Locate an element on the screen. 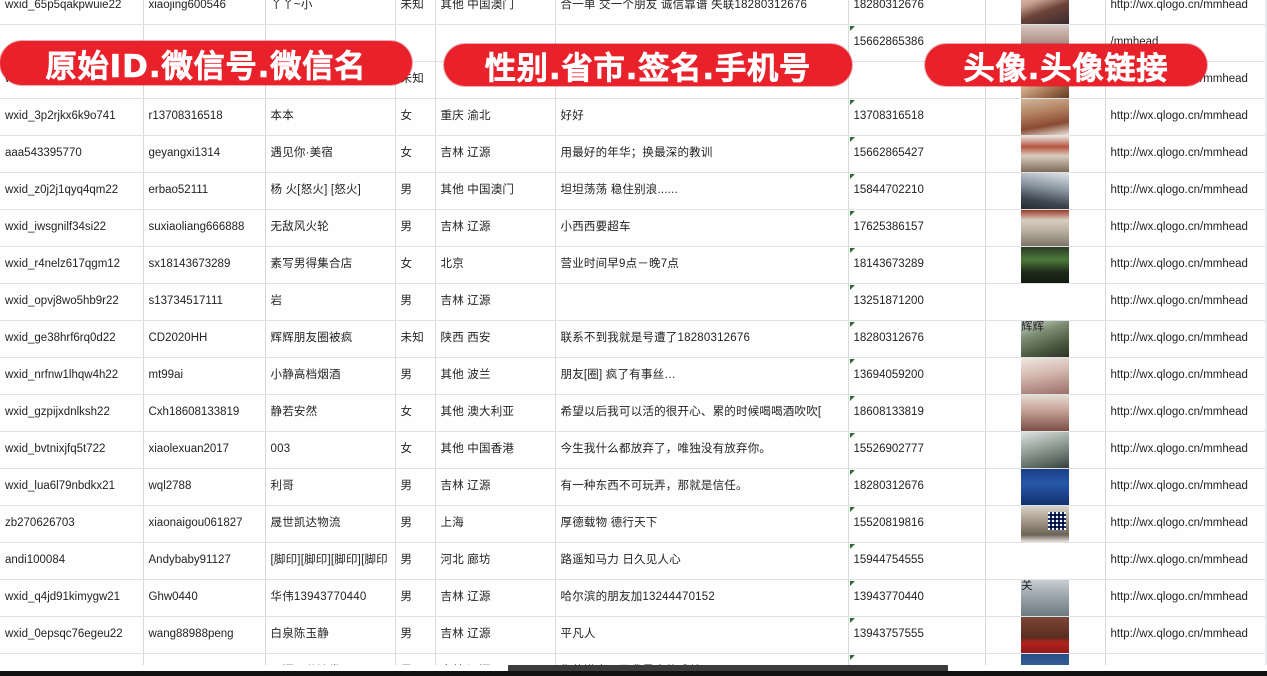  cell-wechat-name: 利哥 is located at coordinates (330, 487).